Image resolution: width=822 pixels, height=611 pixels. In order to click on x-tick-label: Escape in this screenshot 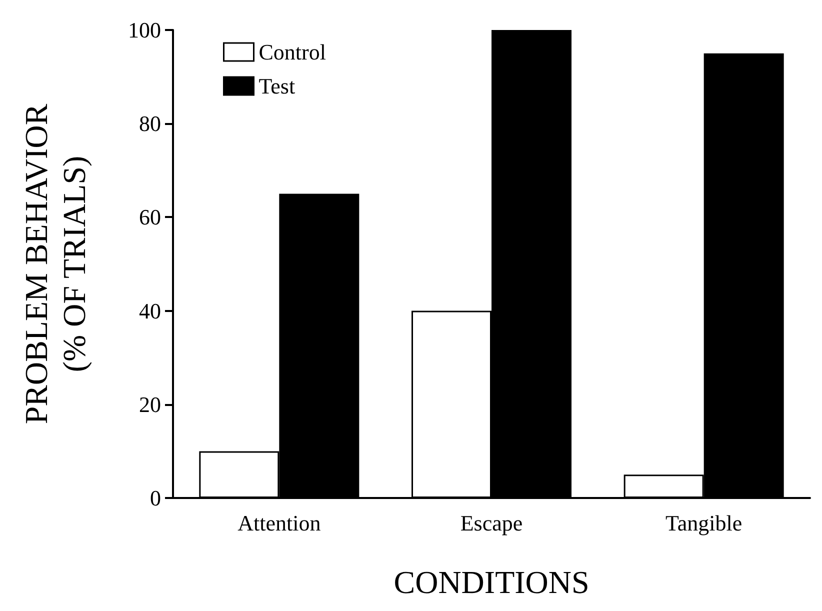, I will do `click(491, 523)`.